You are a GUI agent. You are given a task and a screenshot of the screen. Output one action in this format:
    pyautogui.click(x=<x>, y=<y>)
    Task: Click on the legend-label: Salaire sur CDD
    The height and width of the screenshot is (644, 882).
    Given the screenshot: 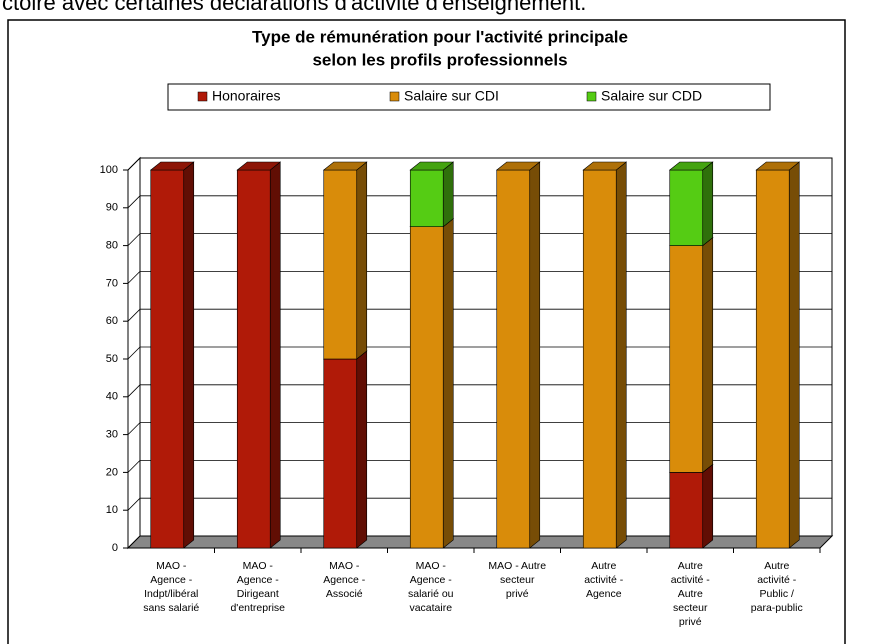 What is the action you would take?
    pyautogui.click(x=651, y=96)
    